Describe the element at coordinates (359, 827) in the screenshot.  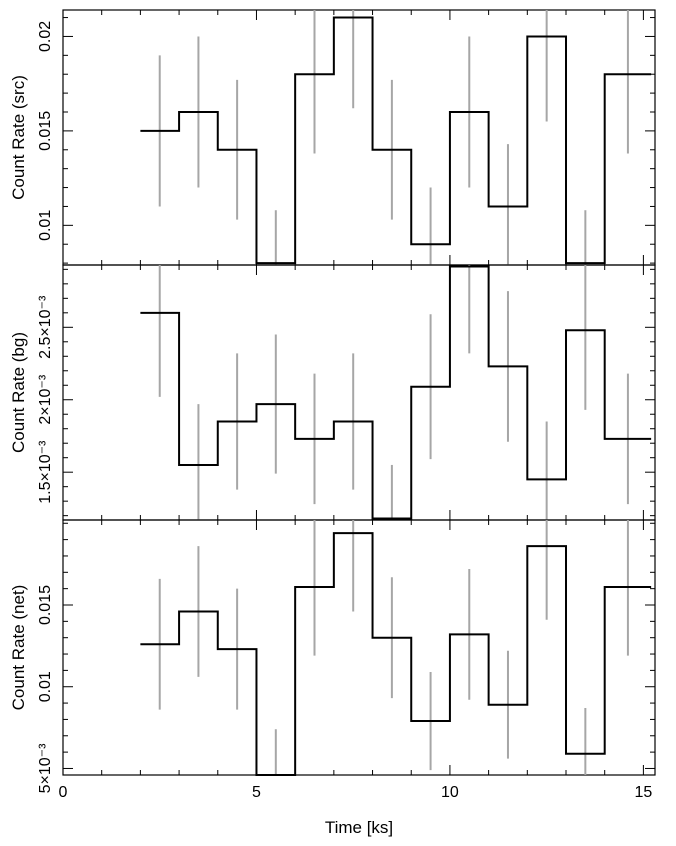
I see `x-axis-title: Time [ks]` at that location.